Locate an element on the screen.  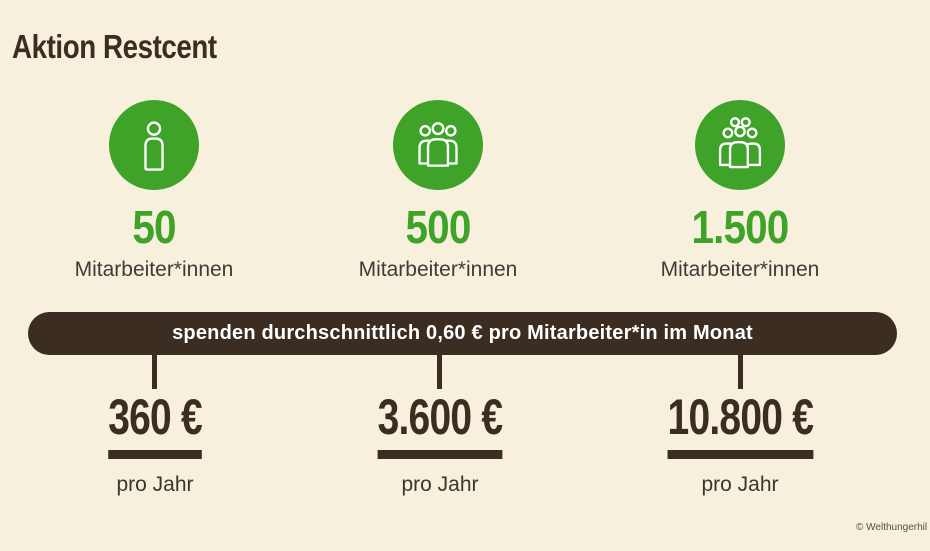
employee-count: 50 is located at coordinates (154, 227).